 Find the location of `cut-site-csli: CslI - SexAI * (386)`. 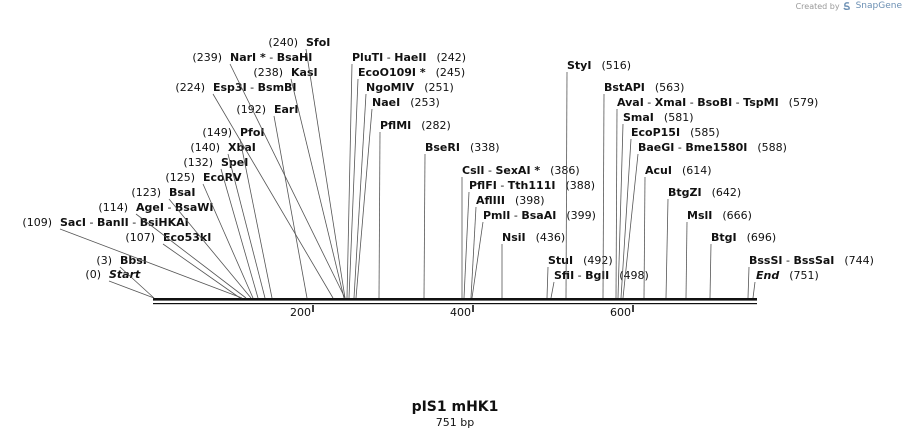

cut-site-csli: CslI - SexAI * (386) is located at coordinates (520, 231).